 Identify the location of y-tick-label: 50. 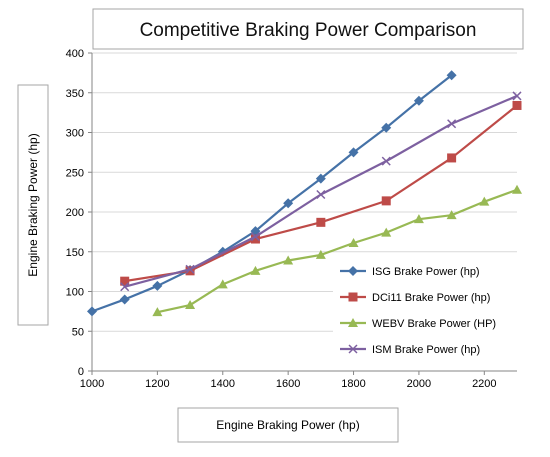
(78, 332).